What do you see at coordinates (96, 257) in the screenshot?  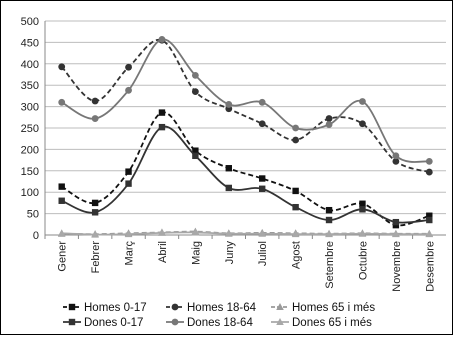 I see `x-tick-label: Febrer` at bounding box center [96, 257].